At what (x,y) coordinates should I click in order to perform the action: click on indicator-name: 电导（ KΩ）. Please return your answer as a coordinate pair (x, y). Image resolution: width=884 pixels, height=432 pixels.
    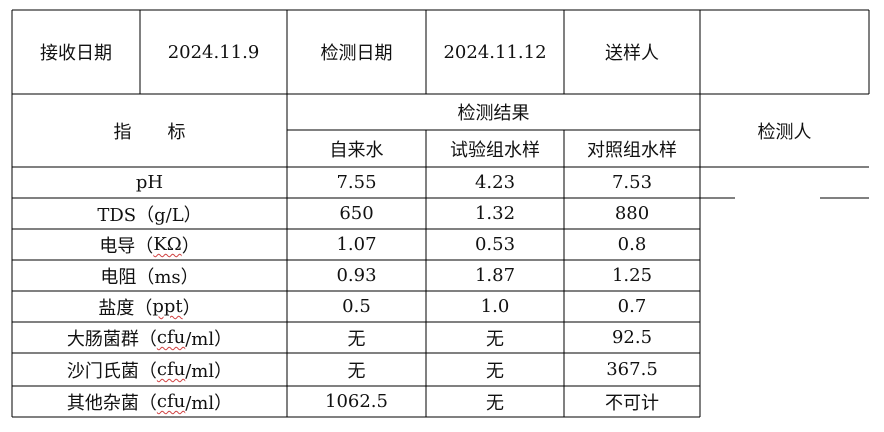
    Looking at the image, I should click on (149, 244).